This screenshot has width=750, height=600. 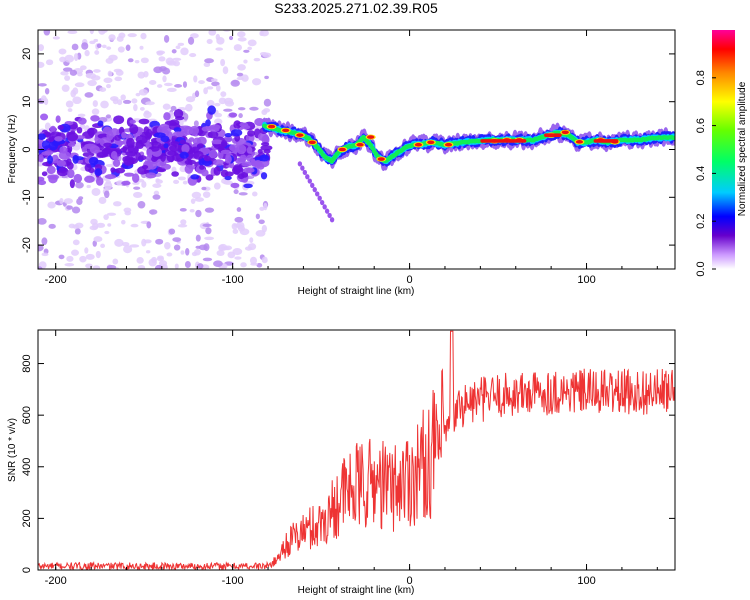 I want to click on snr-x-tick-label-3: 100, so click(x=586, y=581).